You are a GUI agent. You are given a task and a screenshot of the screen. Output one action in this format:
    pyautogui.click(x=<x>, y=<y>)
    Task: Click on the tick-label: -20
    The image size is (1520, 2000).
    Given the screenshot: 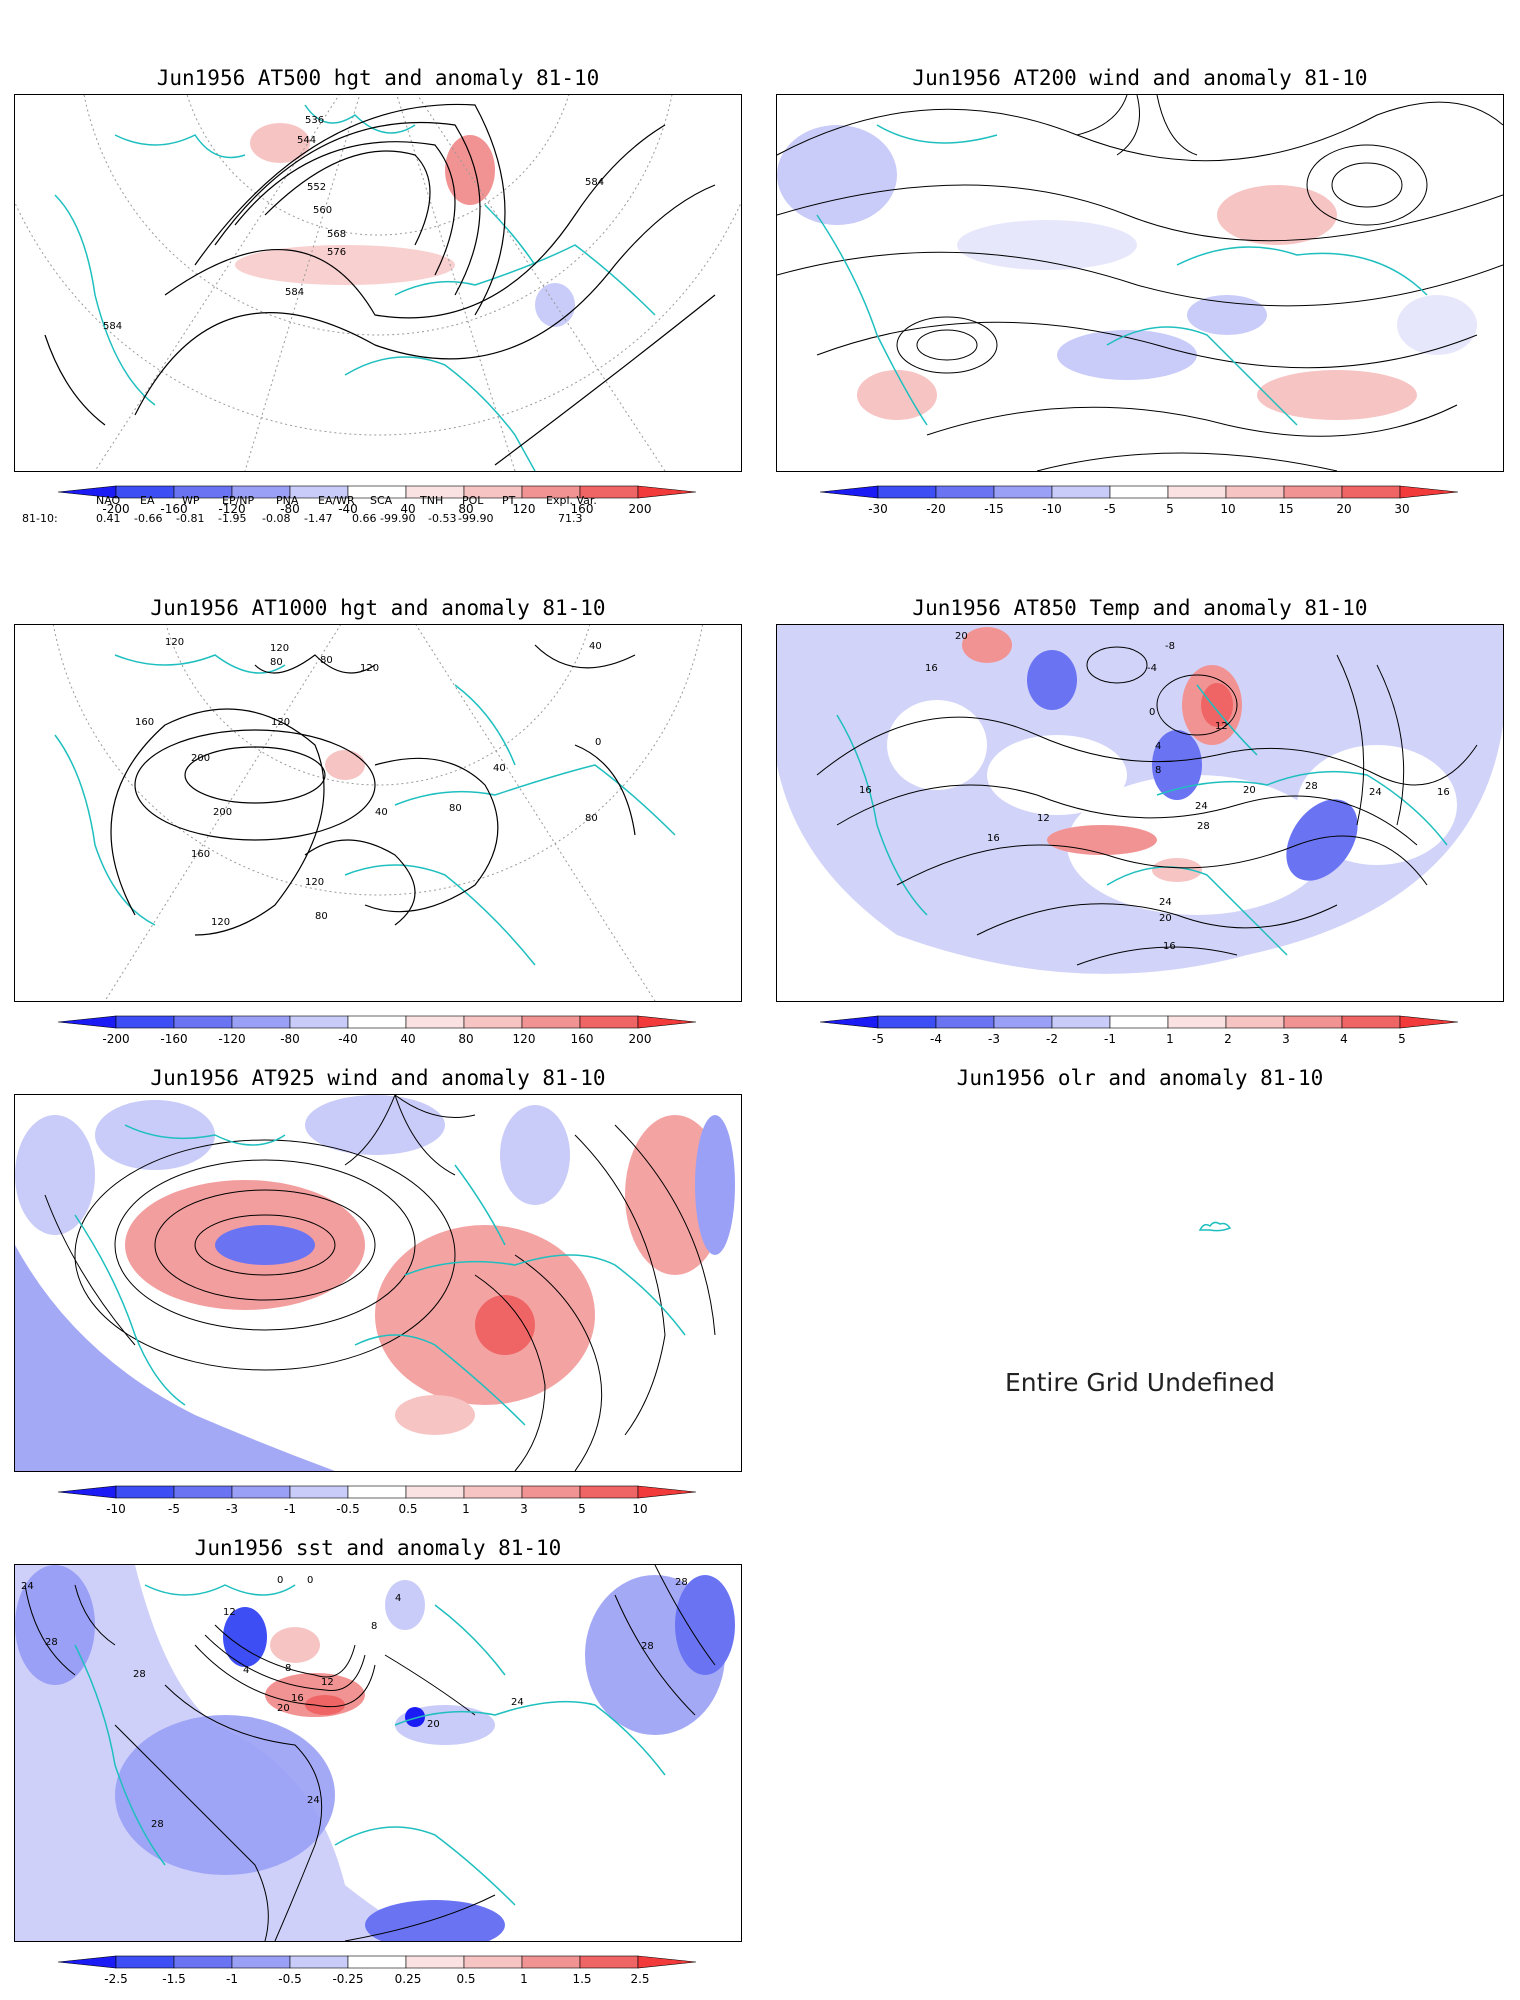 What is the action you would take?
    pyautogui.click(x=936, y=509)
    